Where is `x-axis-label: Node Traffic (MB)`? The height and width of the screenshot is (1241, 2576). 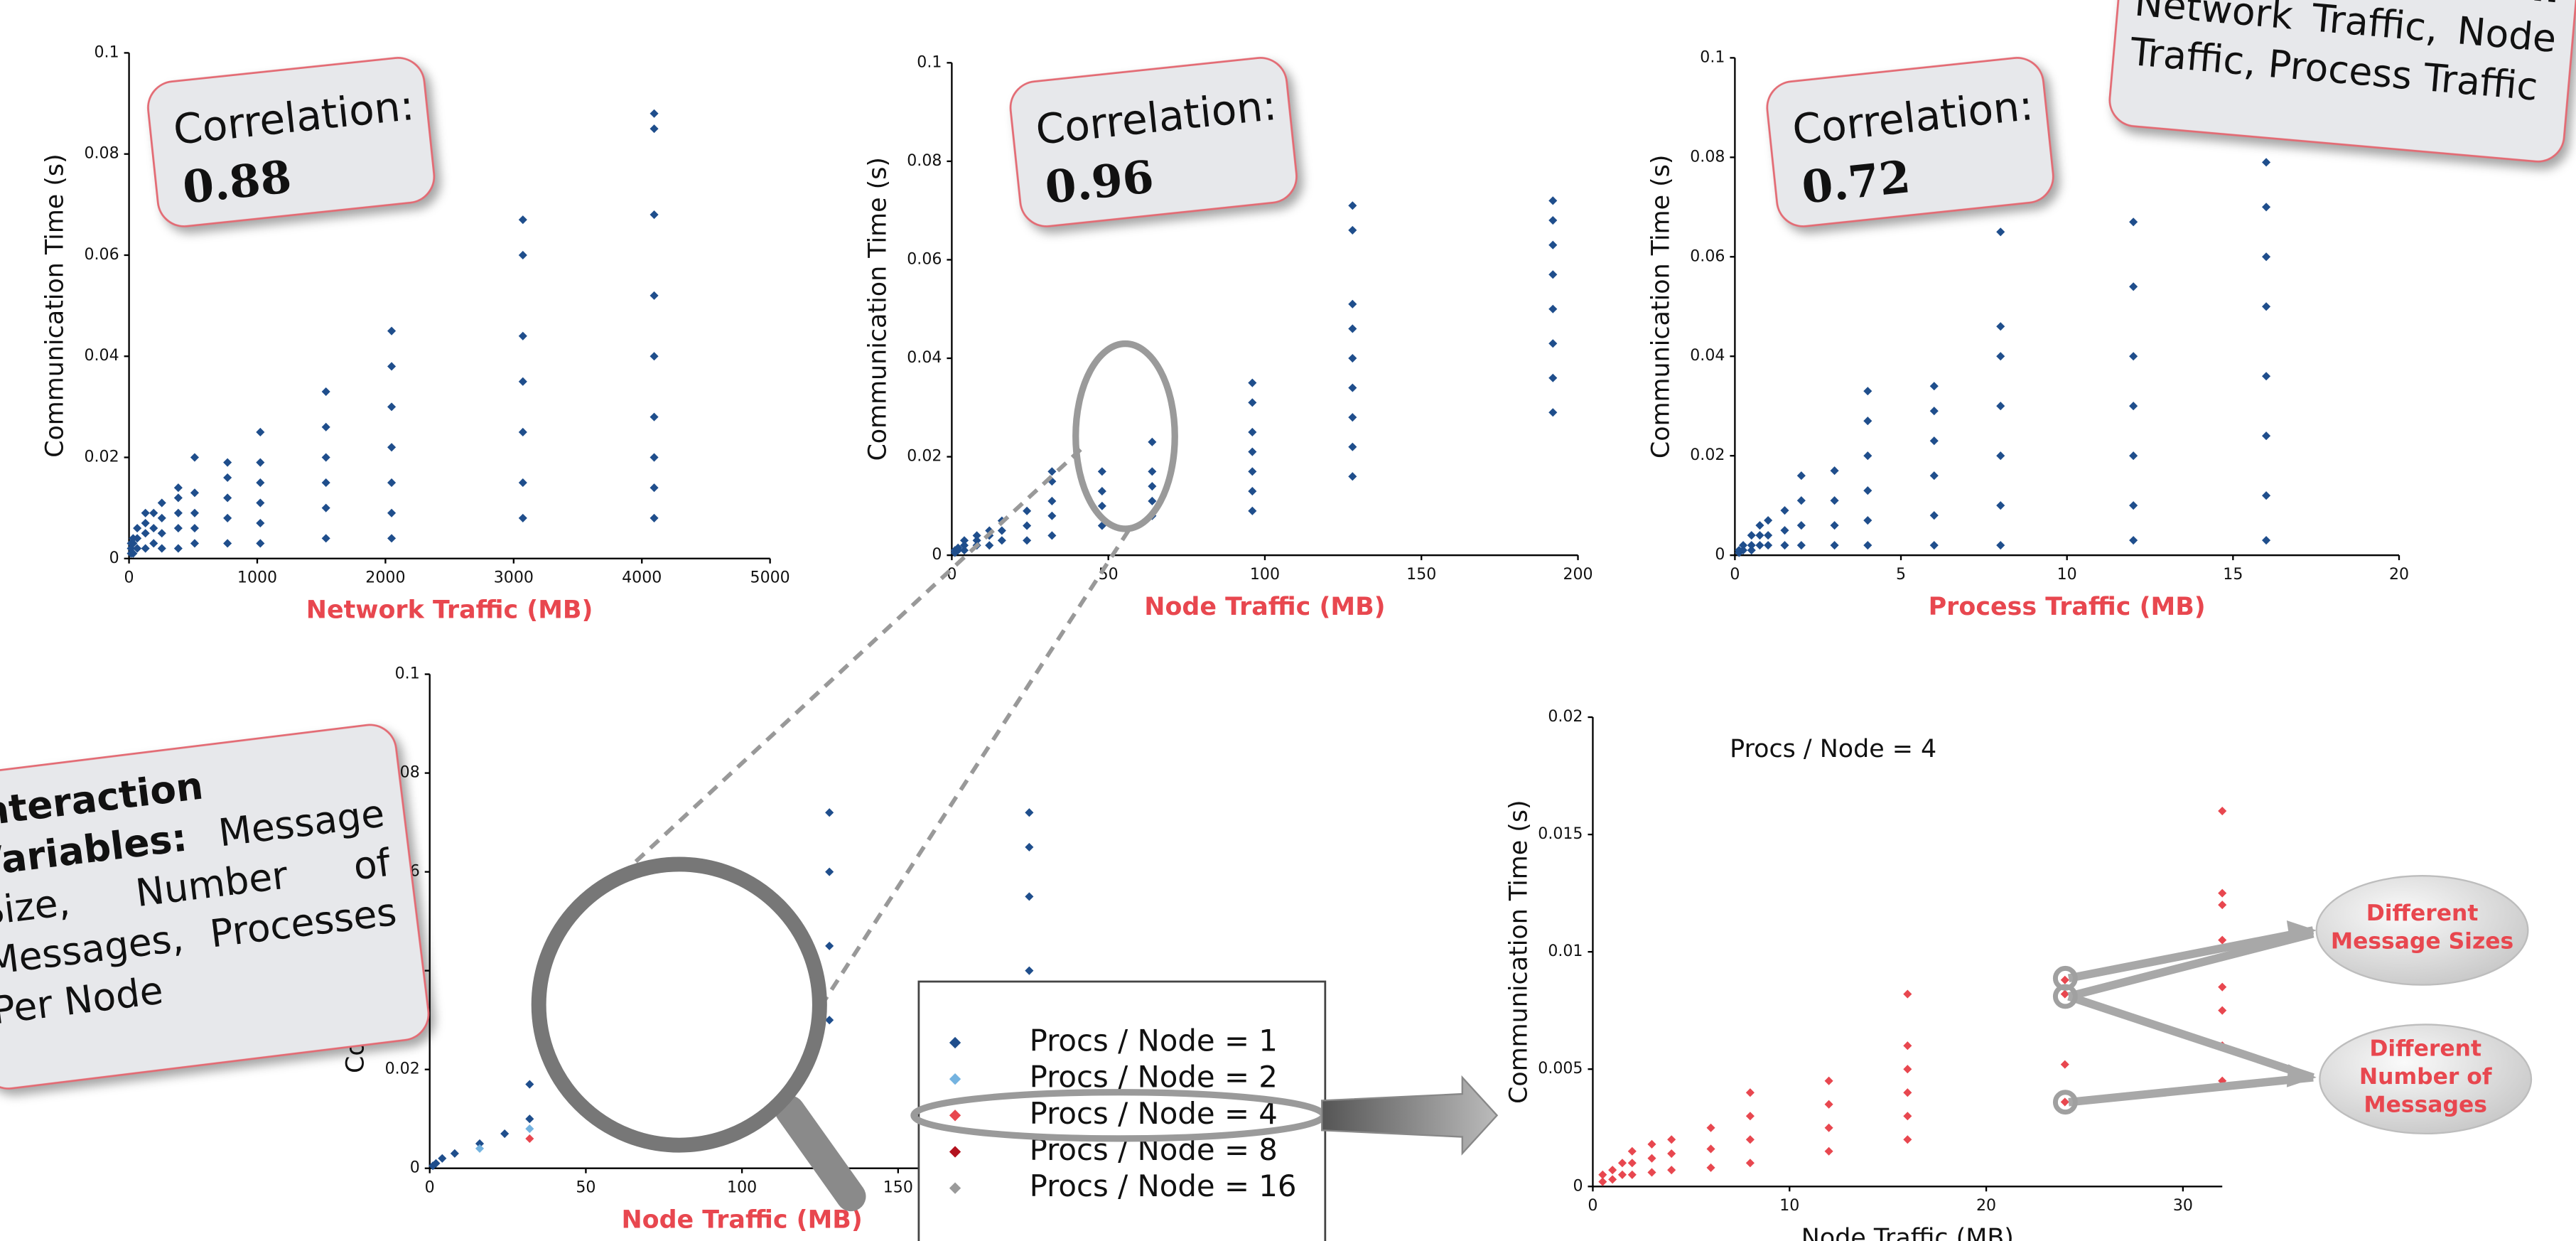 x-axis-label: Node Traffic (MB) is located at coordinates (1907, 1232).